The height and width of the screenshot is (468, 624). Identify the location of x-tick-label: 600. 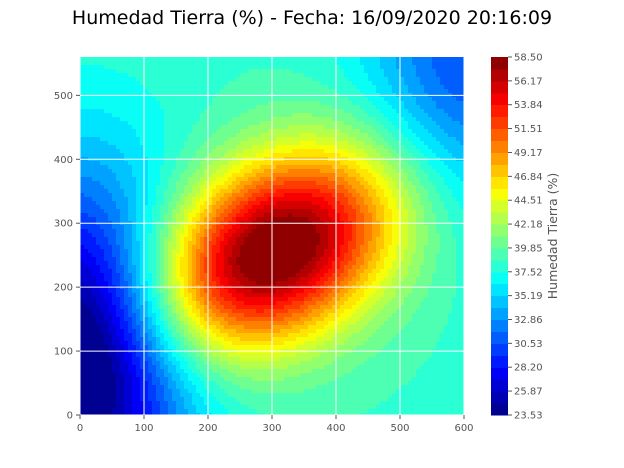
(463, 428).